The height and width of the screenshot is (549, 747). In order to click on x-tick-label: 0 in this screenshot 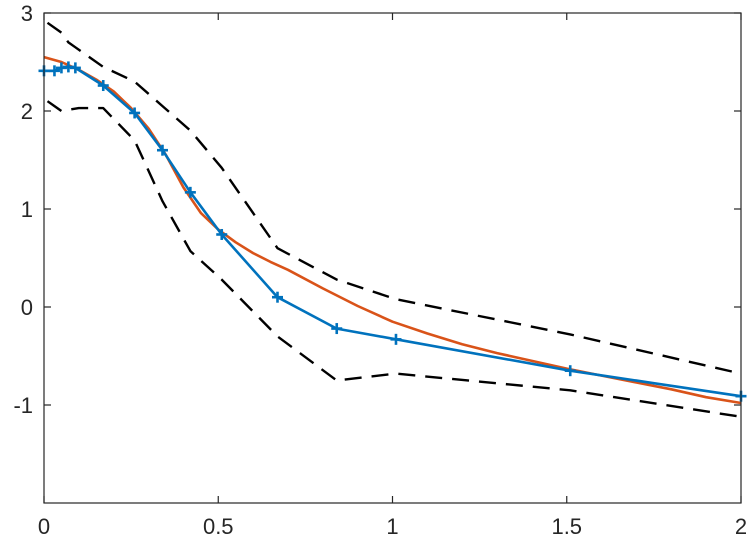, I will do `click(44, 526)`.